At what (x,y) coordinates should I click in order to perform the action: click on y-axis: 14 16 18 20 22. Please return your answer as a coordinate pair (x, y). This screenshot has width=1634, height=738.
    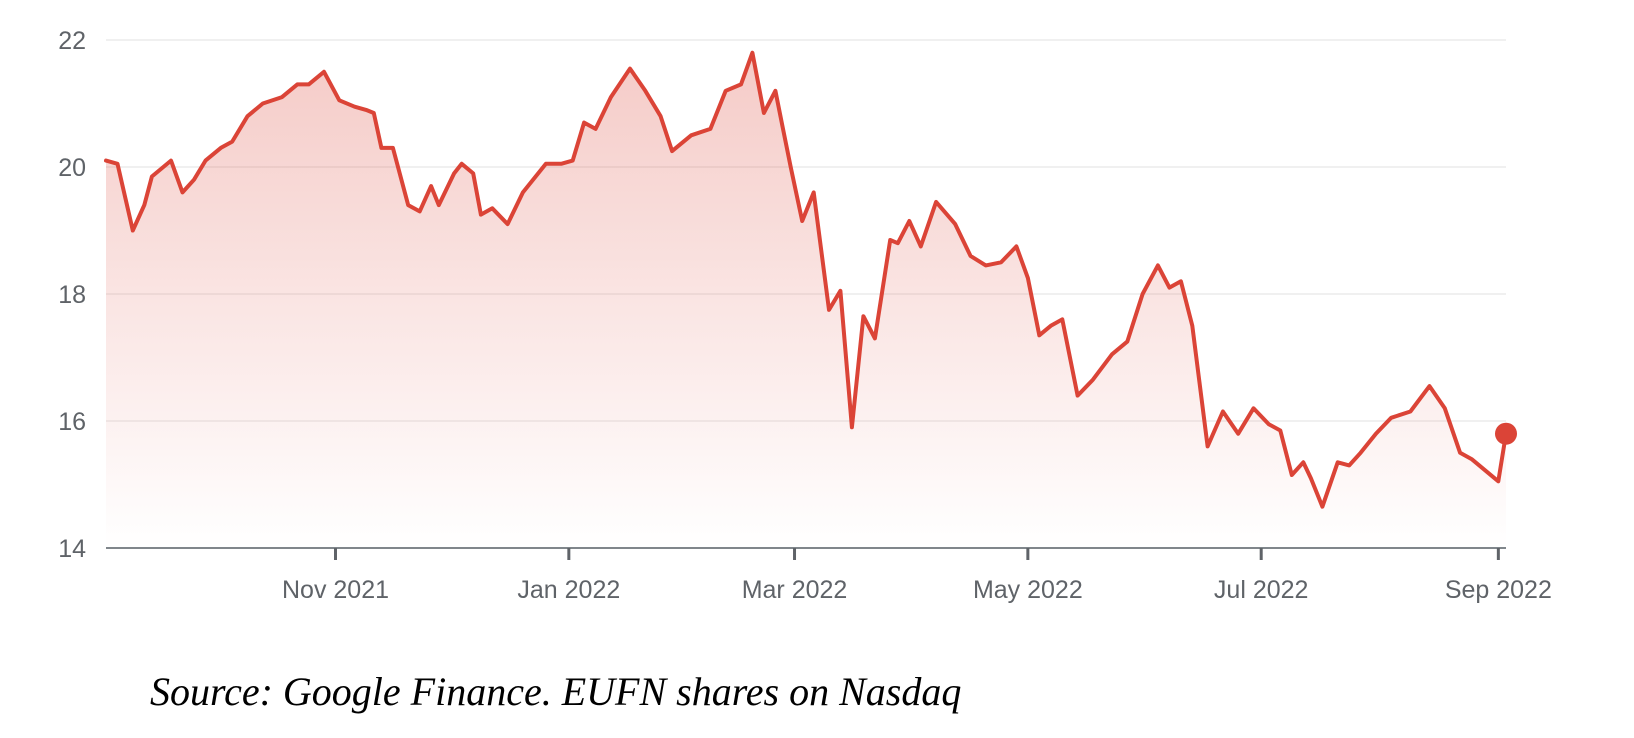
    Looking at the image, I should click on (72, 295).